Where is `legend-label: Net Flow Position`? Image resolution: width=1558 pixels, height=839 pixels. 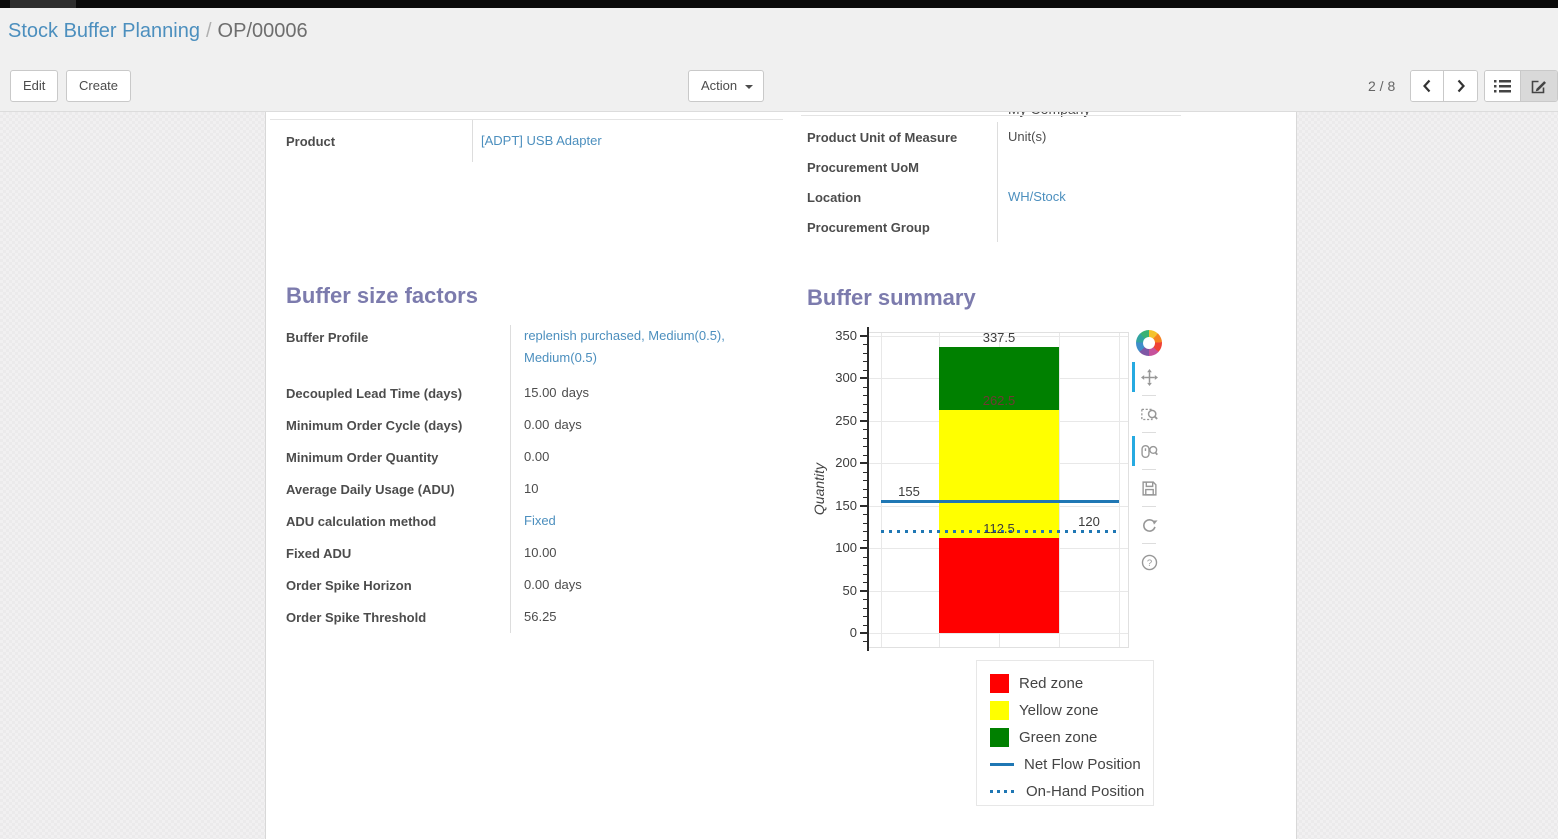
legend-label: Net Flow Position is located at coordinates (1082, 764).